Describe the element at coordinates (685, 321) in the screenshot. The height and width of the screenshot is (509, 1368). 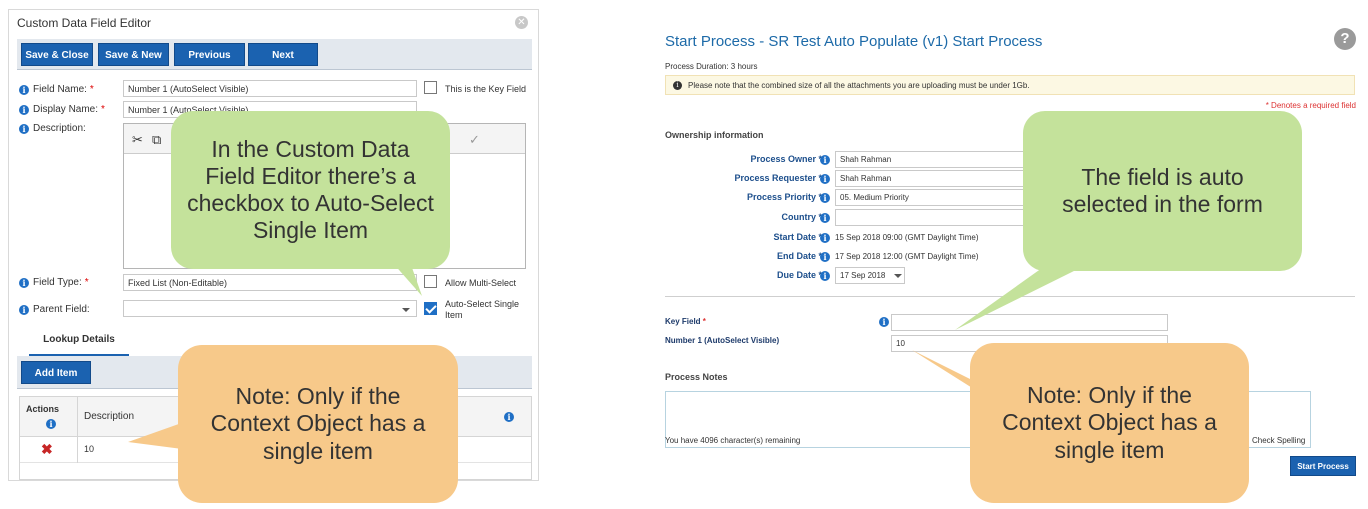
I see `key-field-label: Key Field *` at that location.